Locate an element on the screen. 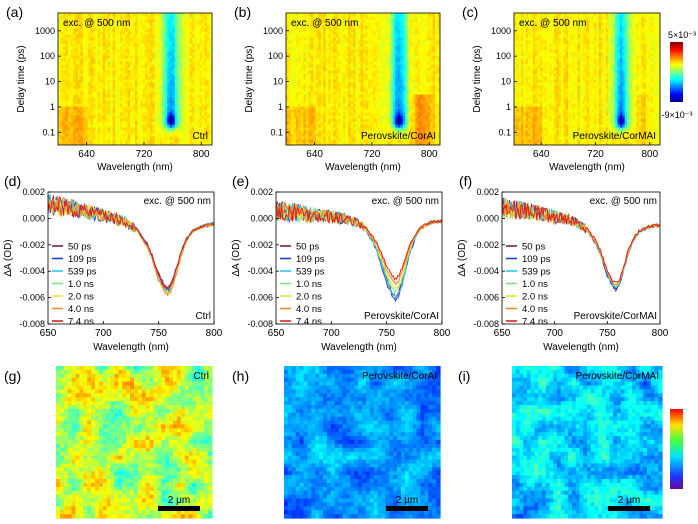 This screenshot has width=698, height=524. x-tick-label: 640 is located at coordinates (541, 154).